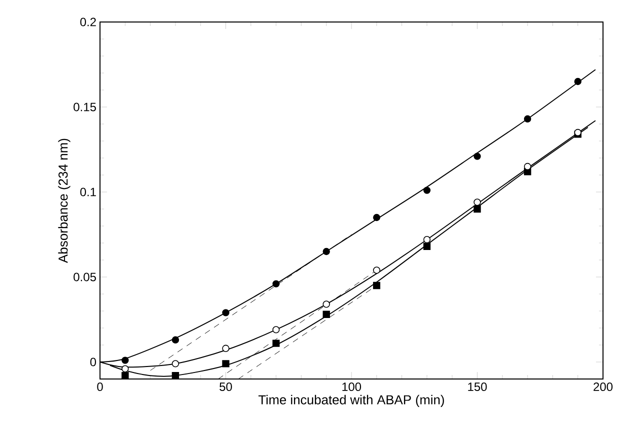 The width and height of the screenshot is (620, 445). What do you see at coordinates (93, 362) in the screenshot?
I see `y-tick-label: 0` at bounding box center [93, 362].